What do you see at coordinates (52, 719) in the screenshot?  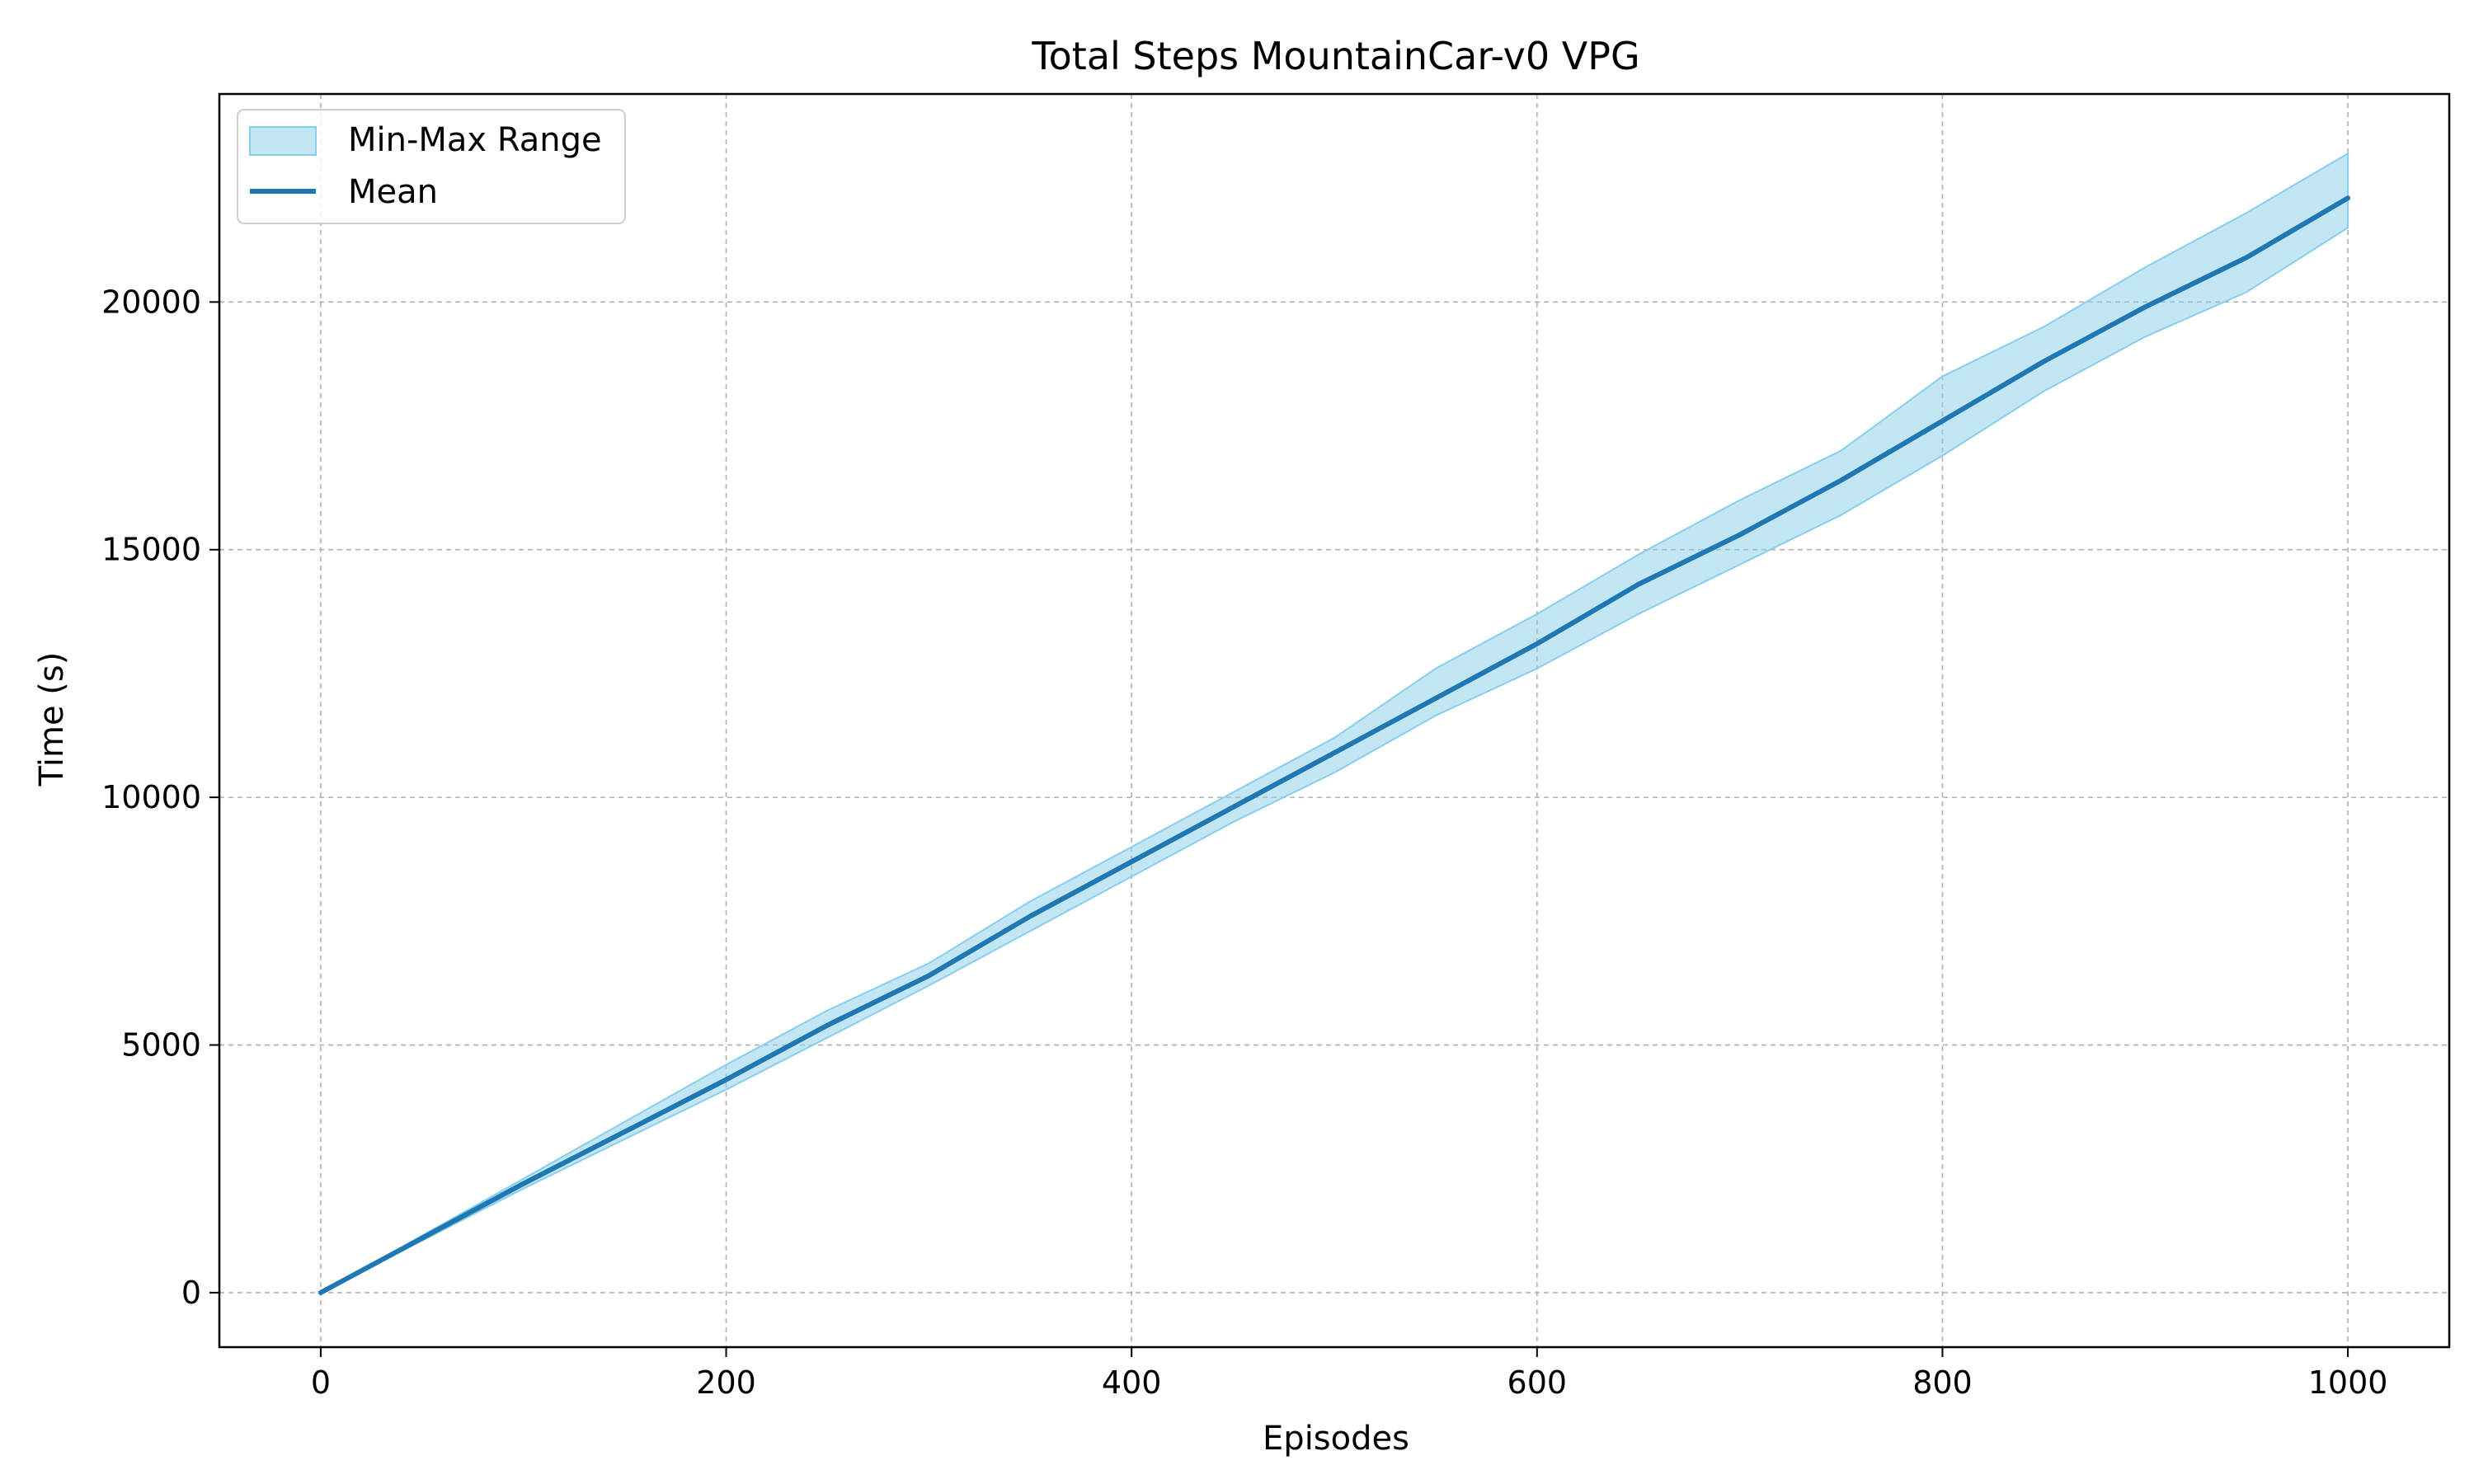 I see `y-axis-label: Time (s)` at bounding box center [52, 719].